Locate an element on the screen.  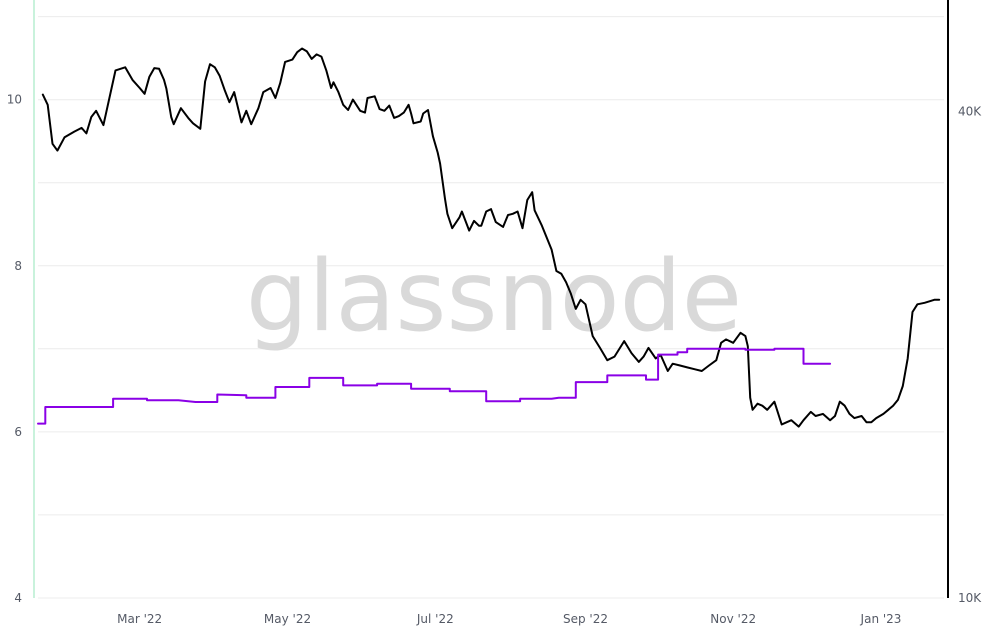
right-y-tick-label: 40K is located at coordinates (970, 112).